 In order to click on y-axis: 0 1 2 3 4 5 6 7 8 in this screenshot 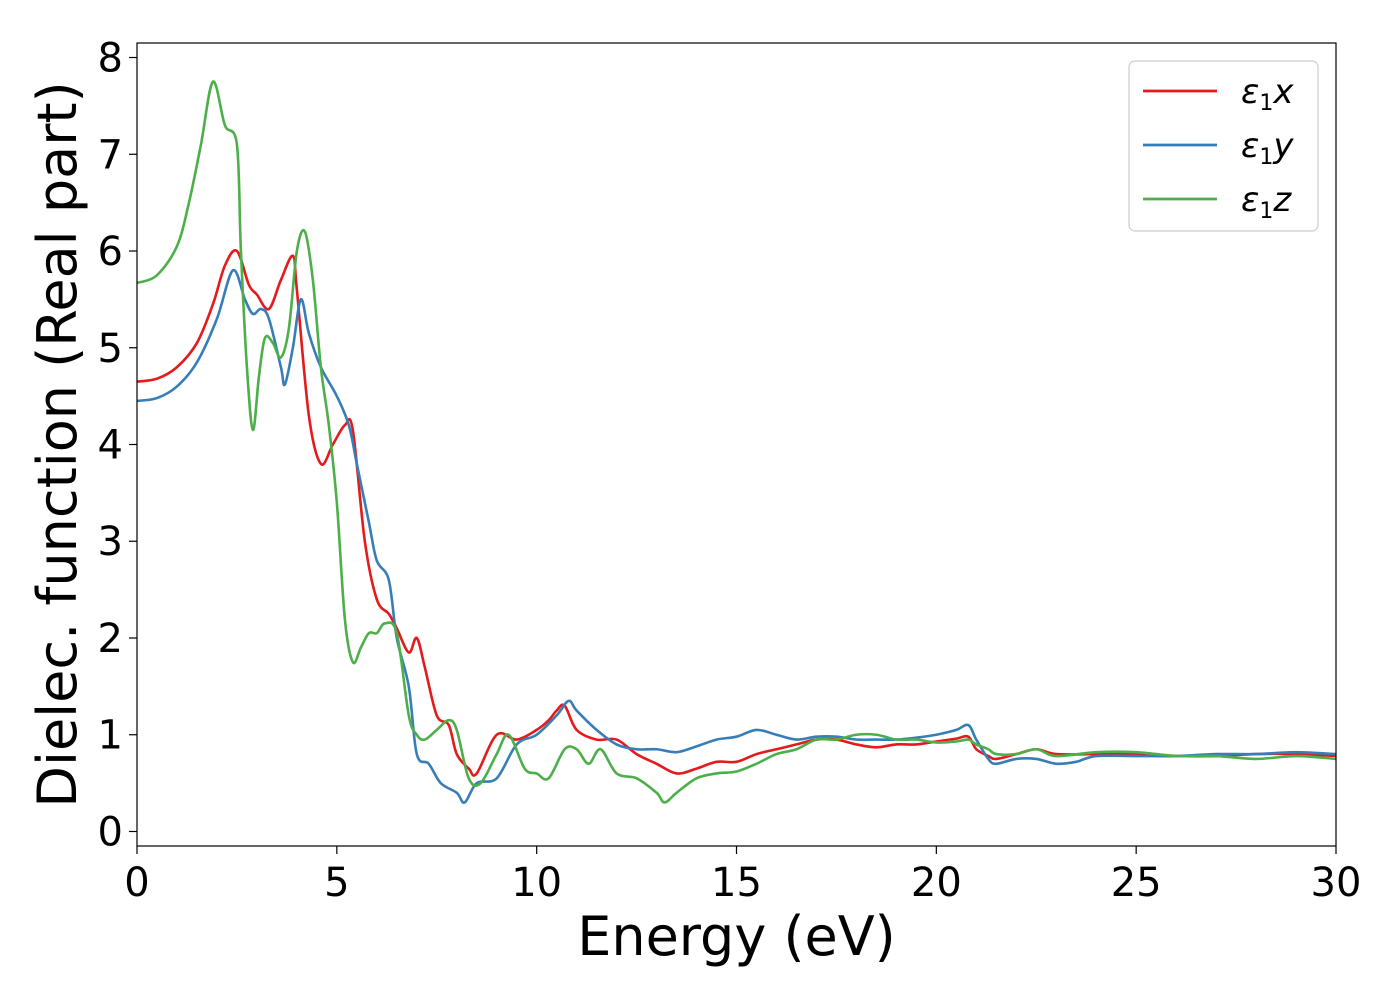, I will do `click(117, 445)`.